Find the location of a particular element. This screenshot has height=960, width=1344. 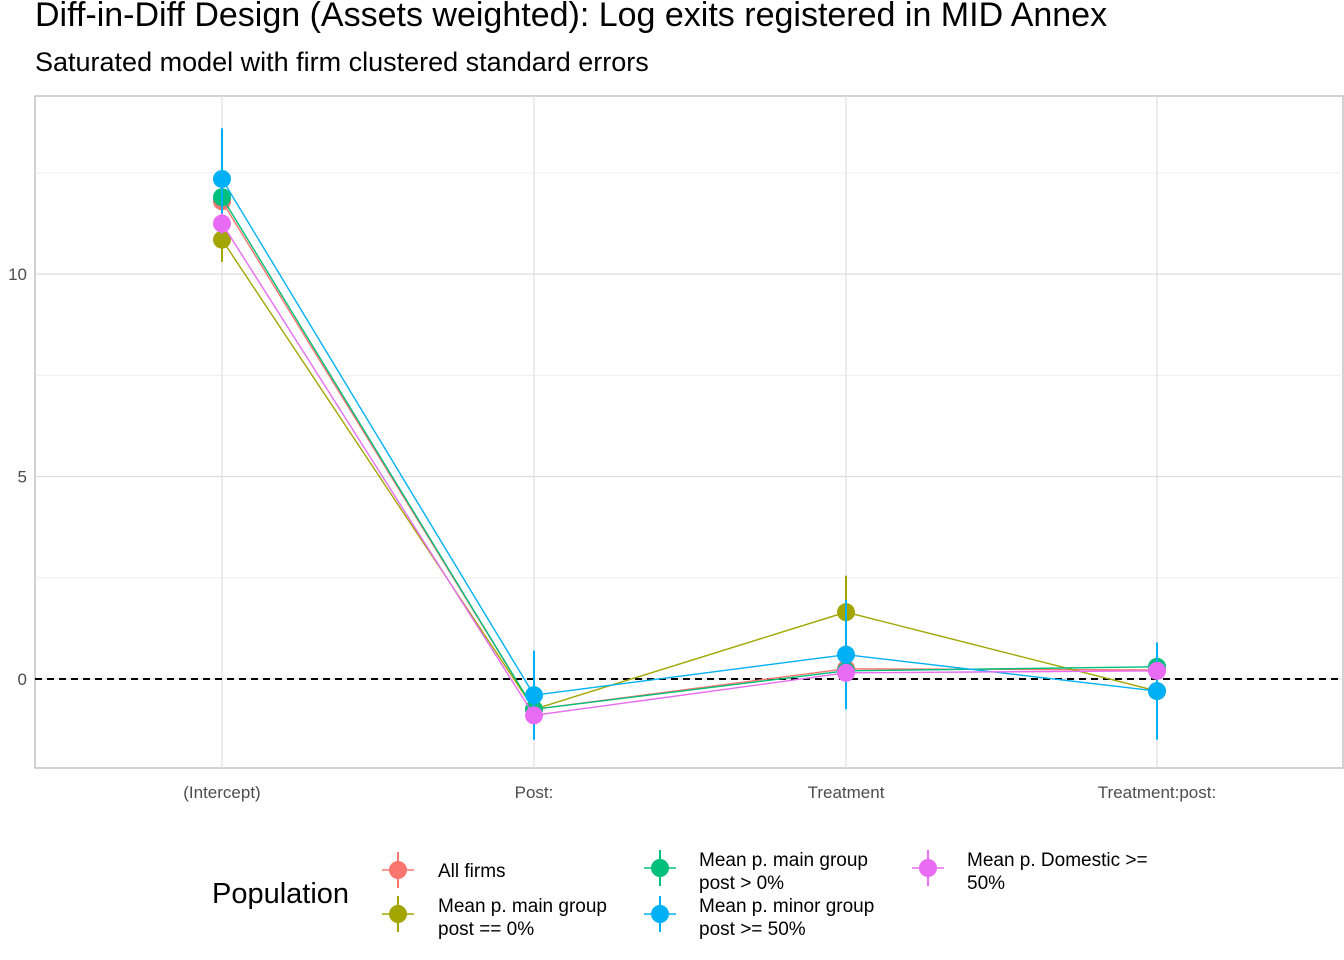

legend-item: Mean p. Domestic >=50% is located at coordinates (1030, 872).